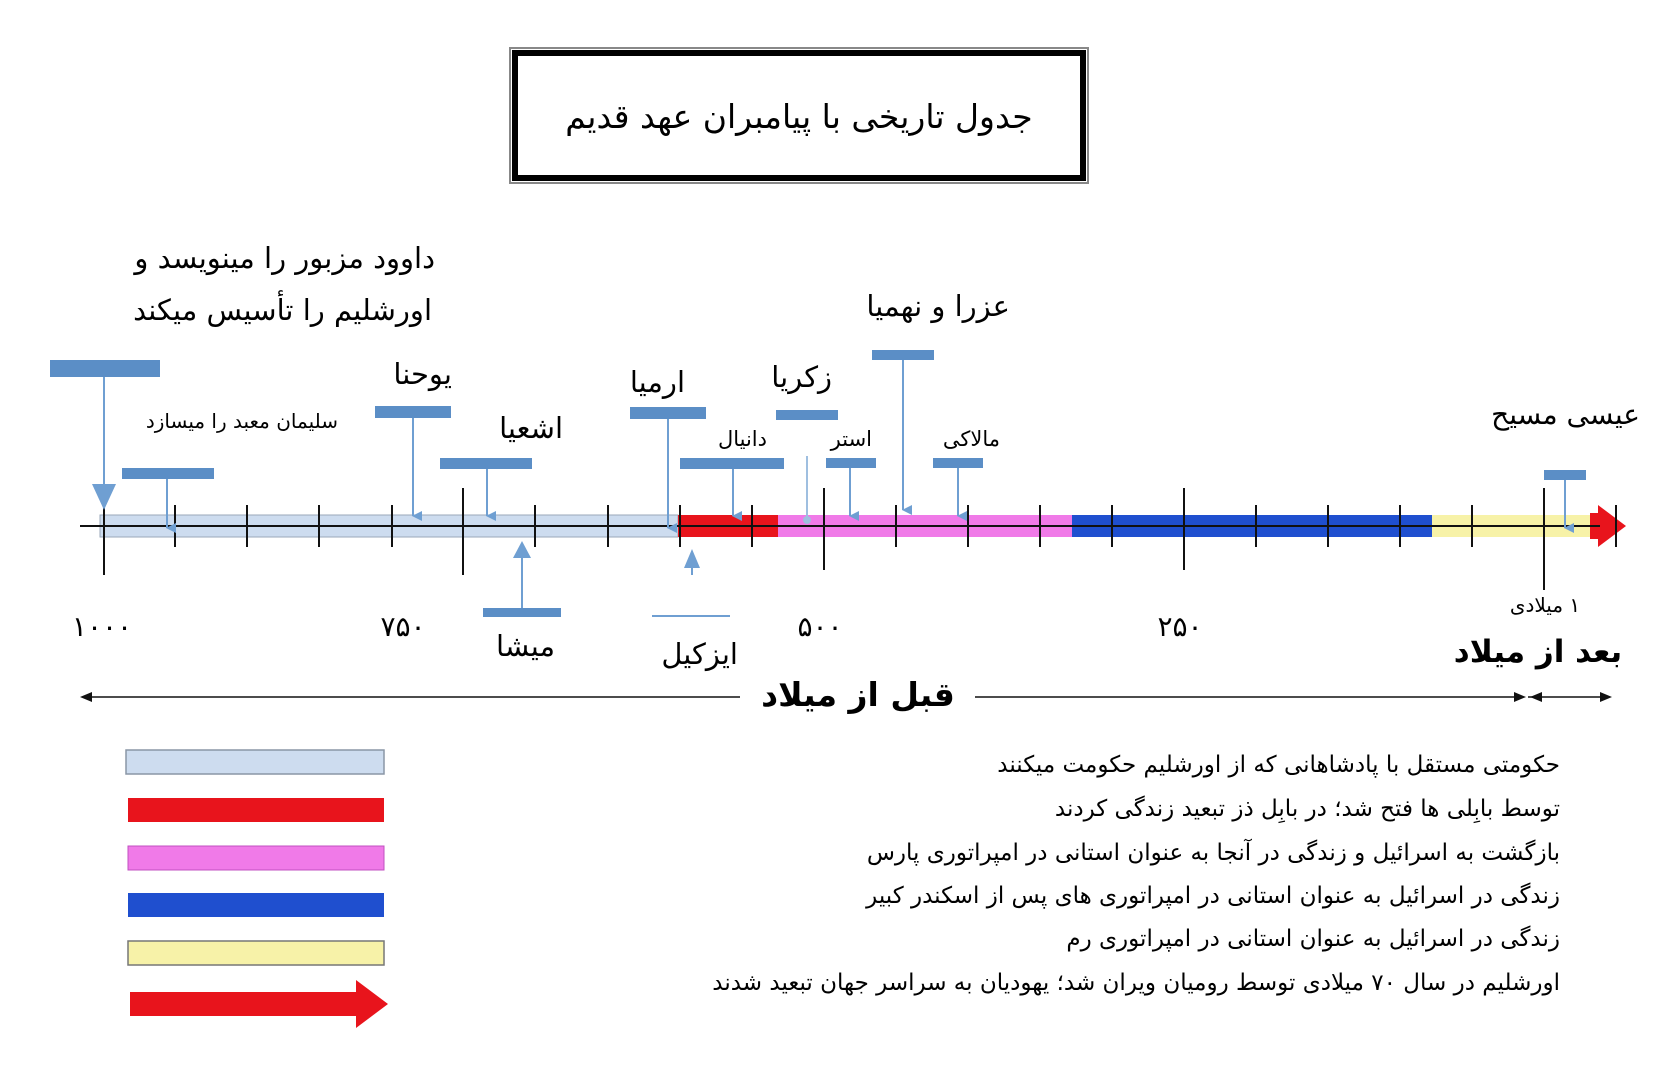 The image size is (1668, 1082). What do you see at coordinates (522, 612) in the screenshot?
I see `bracket-micah` at bounding box center [522, 612].